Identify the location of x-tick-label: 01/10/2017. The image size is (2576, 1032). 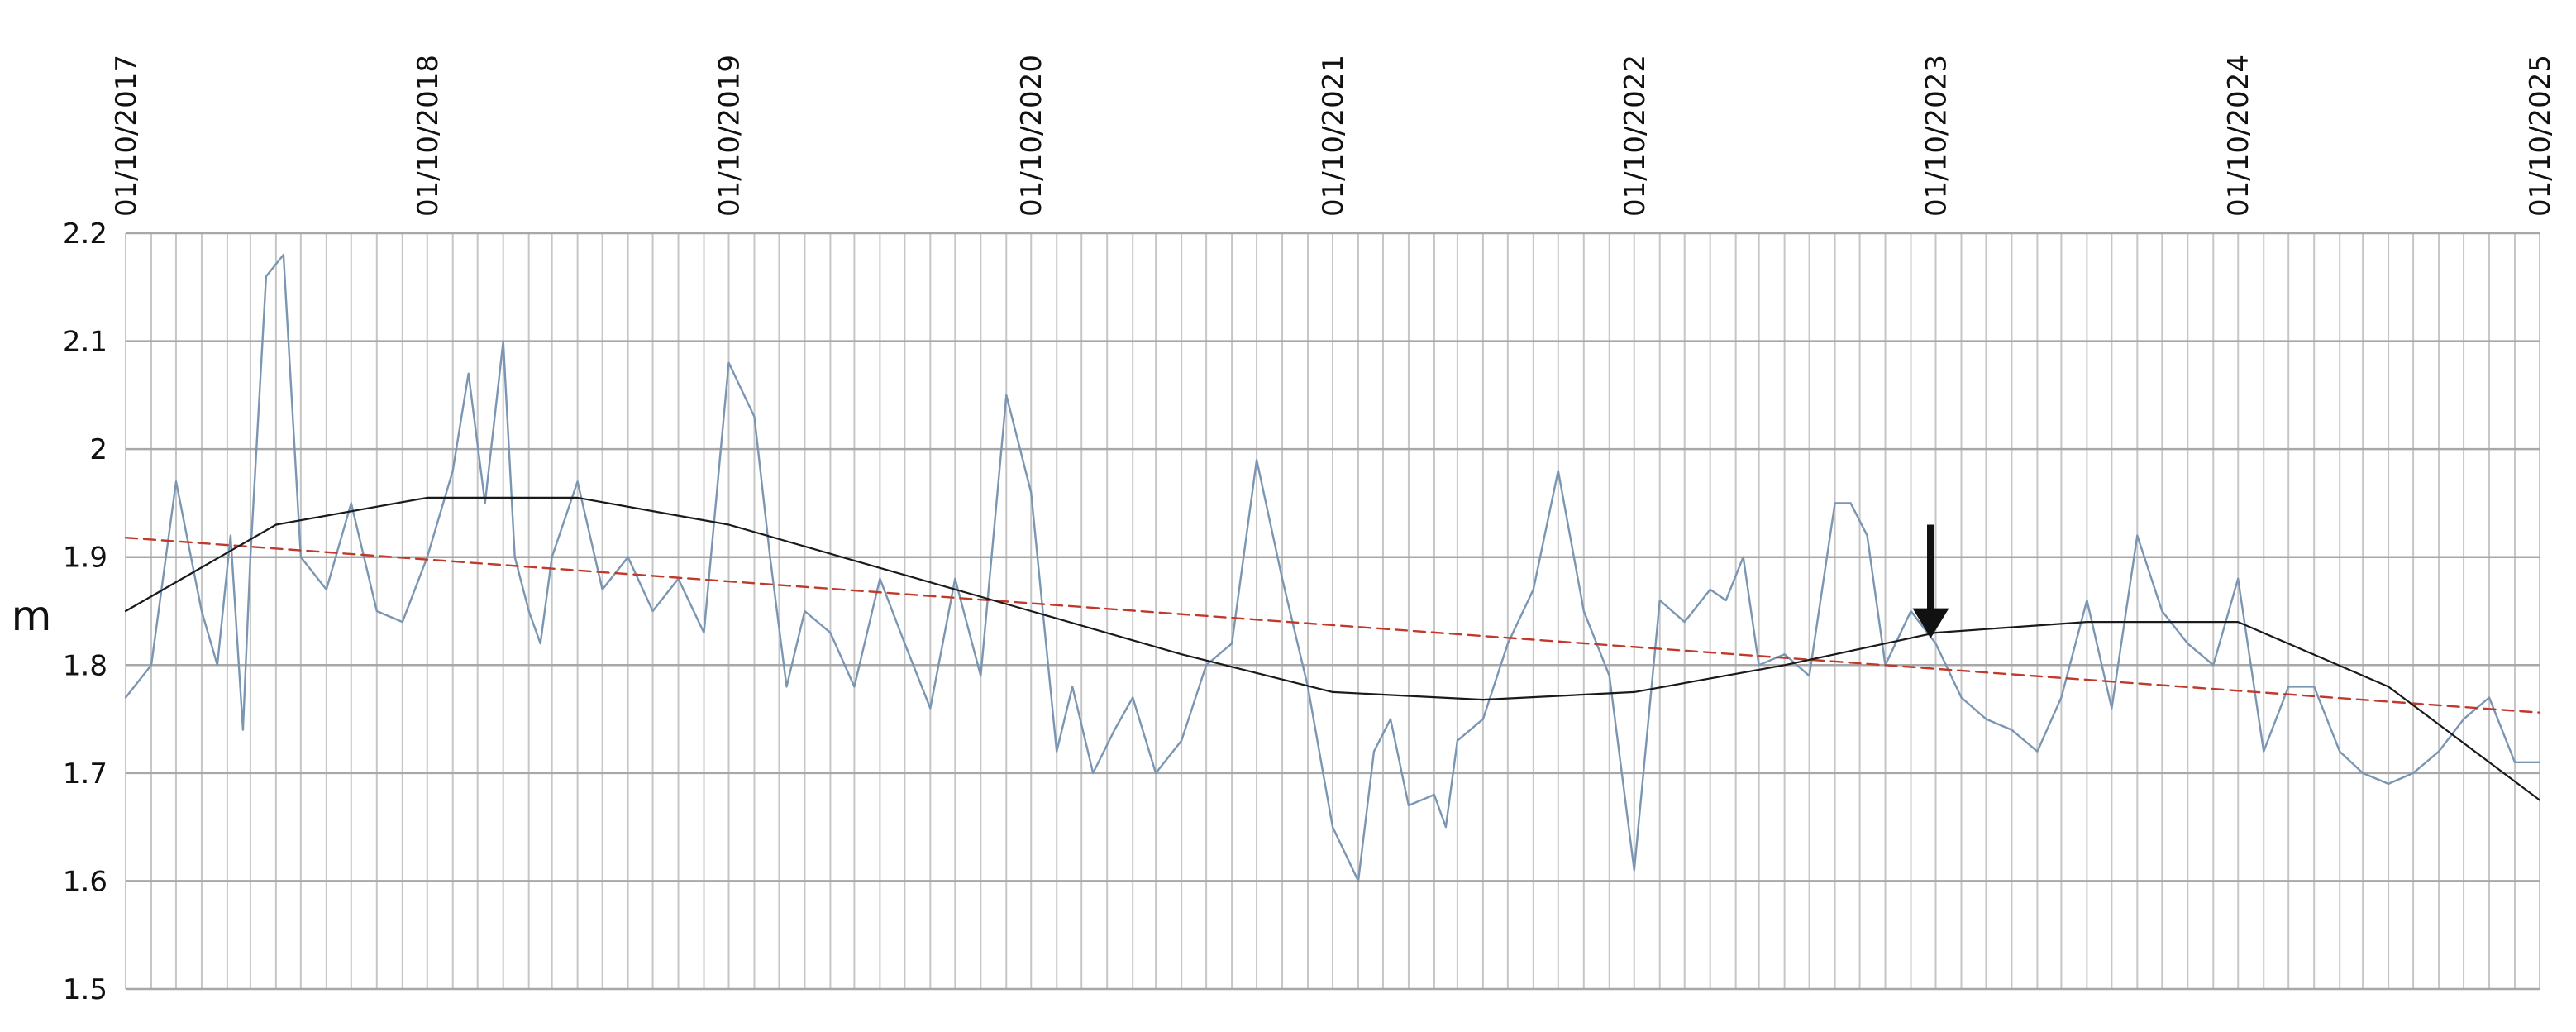
(126, 136).